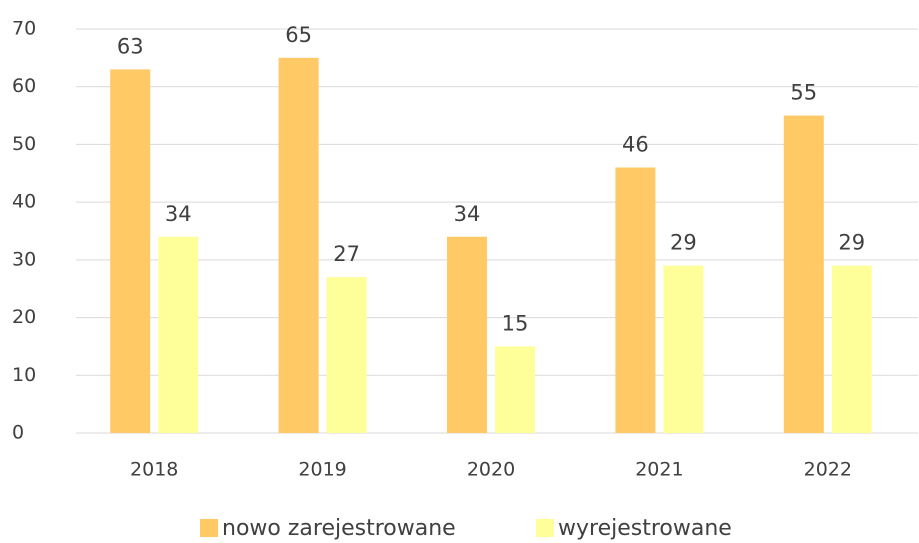  What do you see at coordinates (339, 528) in the screenshot?
I see `legend-label: nowo zarejestrowane` at bounding box center [339, 528].